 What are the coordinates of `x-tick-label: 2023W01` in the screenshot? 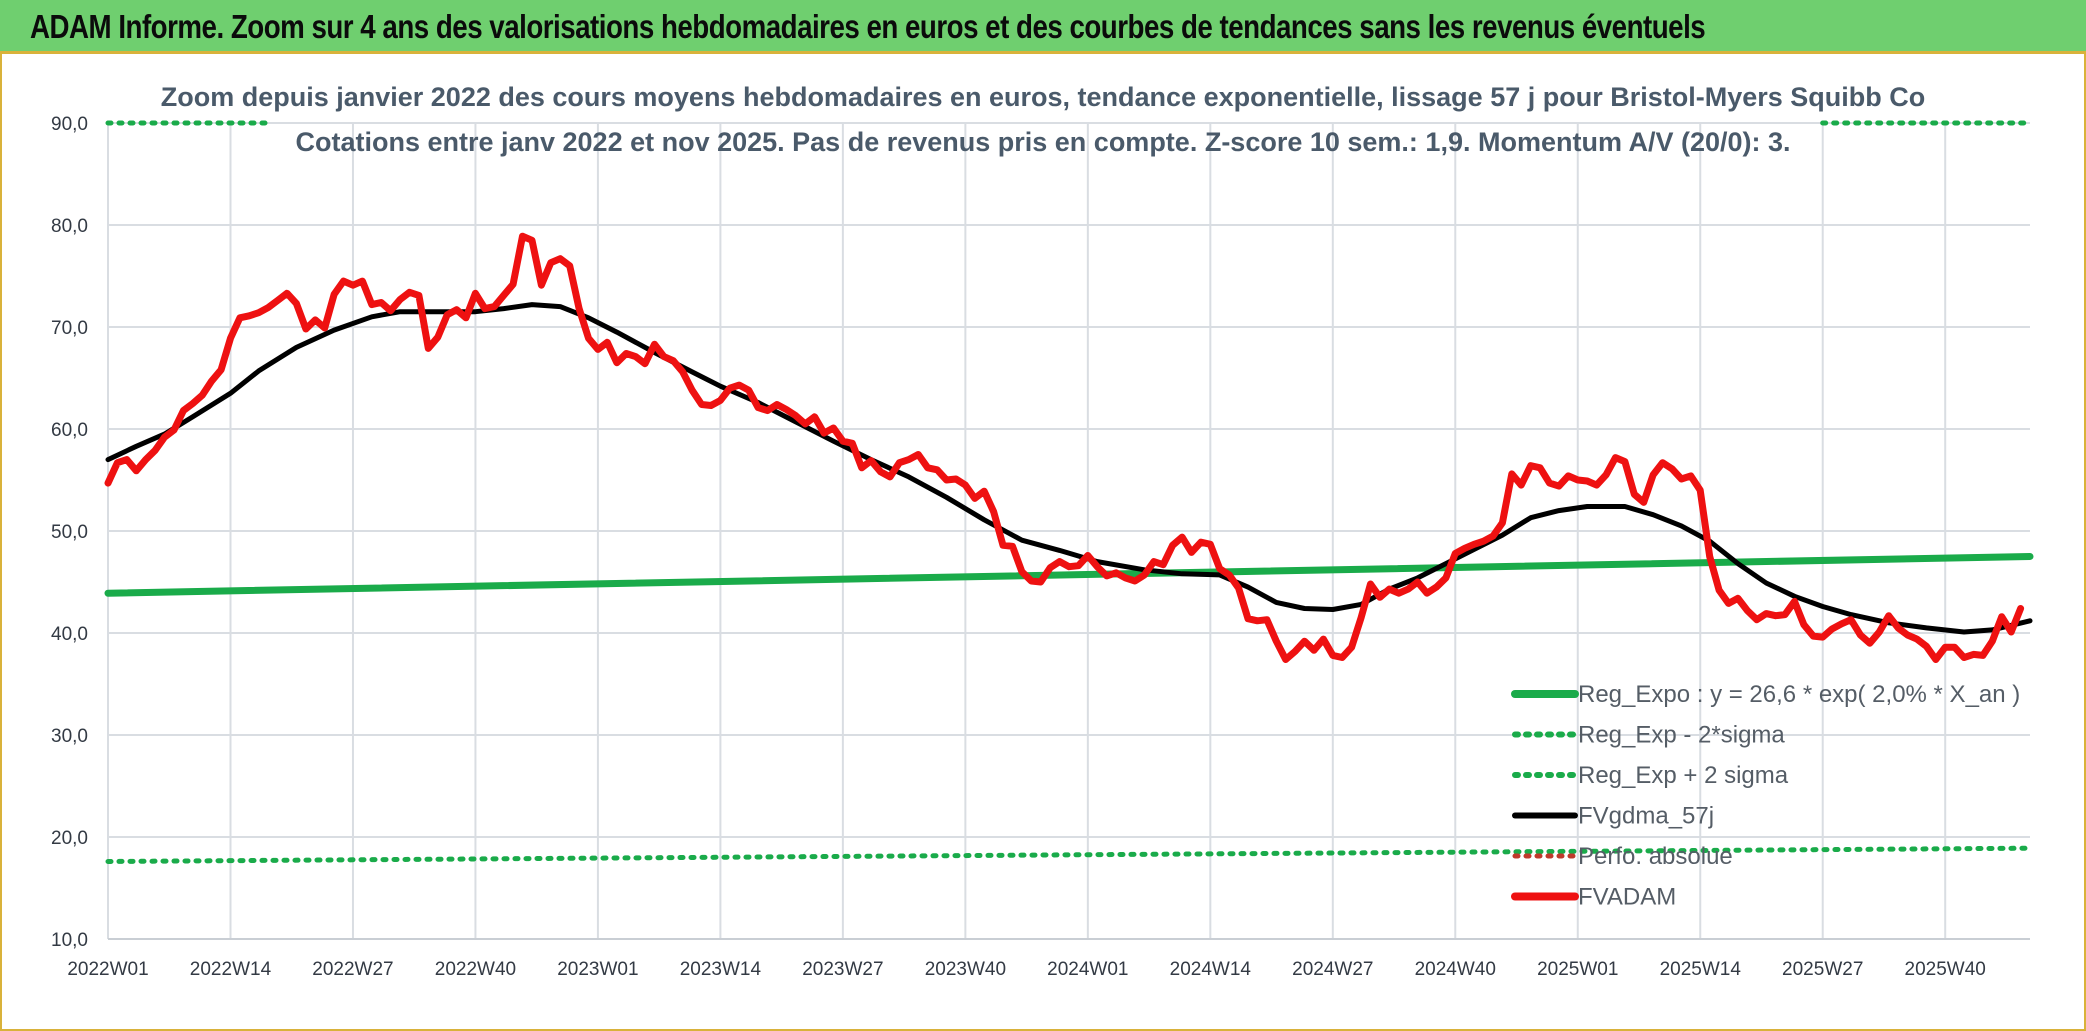 It's located at (597, 969).